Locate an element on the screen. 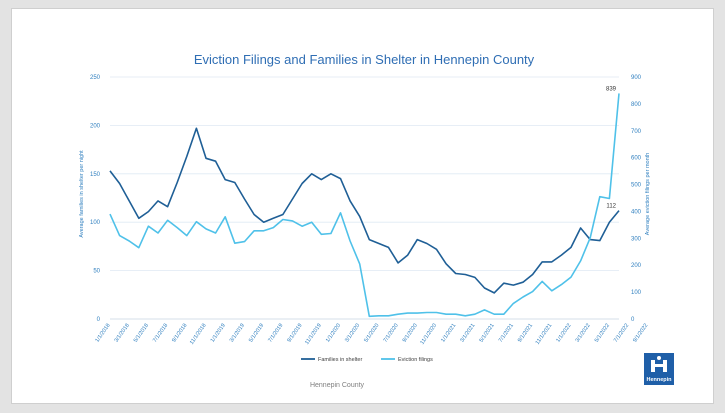  x-tick-label: 11/1/2021 is located at coordinates (544, 334).